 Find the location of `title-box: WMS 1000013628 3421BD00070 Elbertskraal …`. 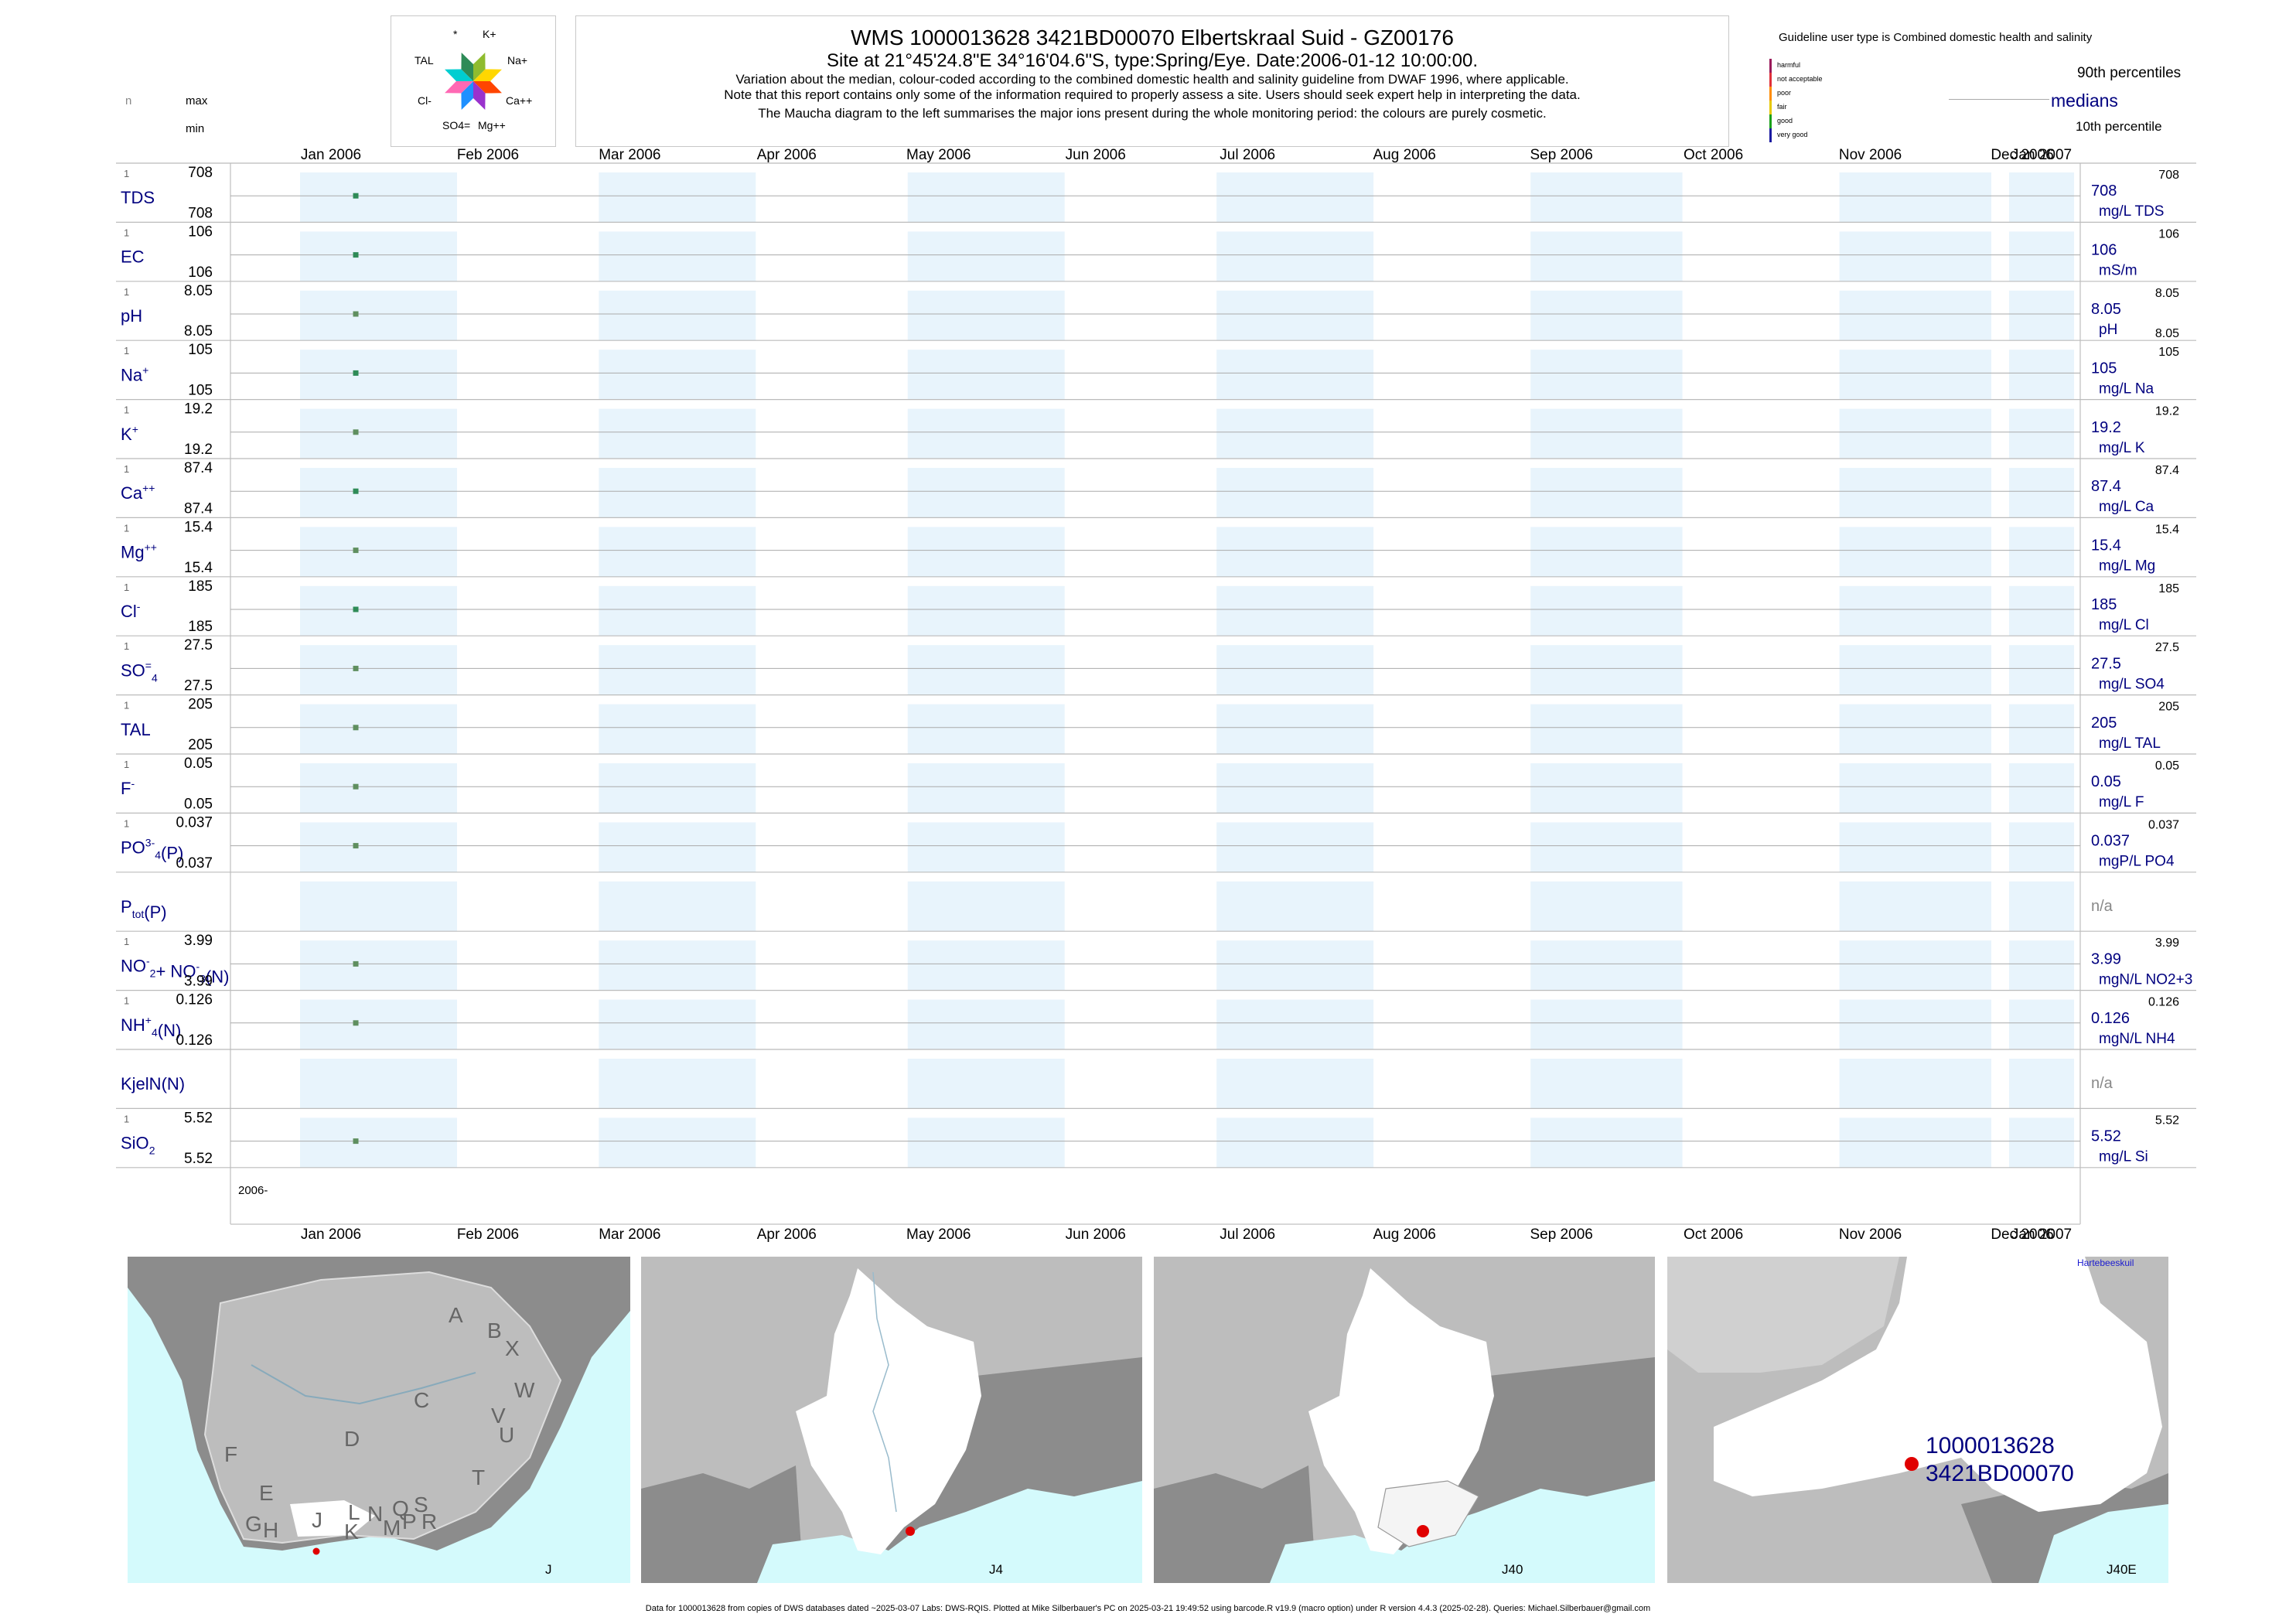

title-box: WMS 1000013628 3421BD00070 Elbertskraal … is located at coordinates (1152, 81).